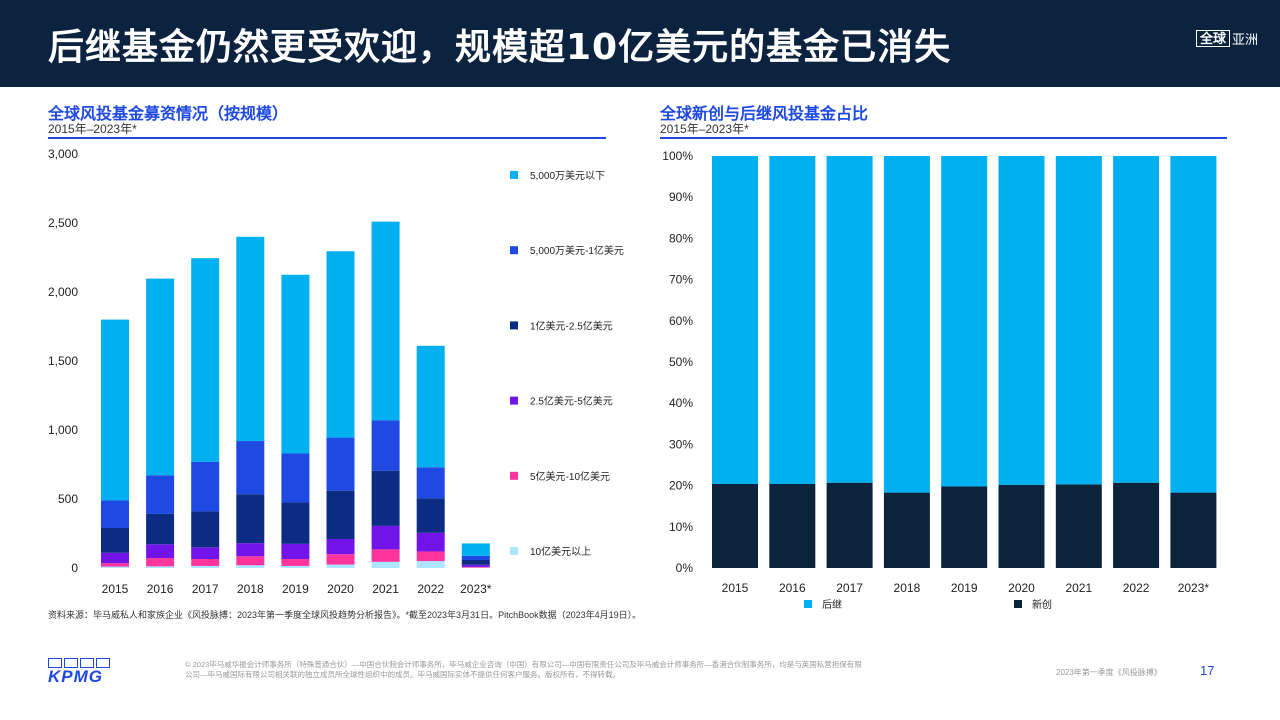  Describe the element at coordinates (681, 362) in the screenshot. I see `y-tick-label: 50%` at that location.